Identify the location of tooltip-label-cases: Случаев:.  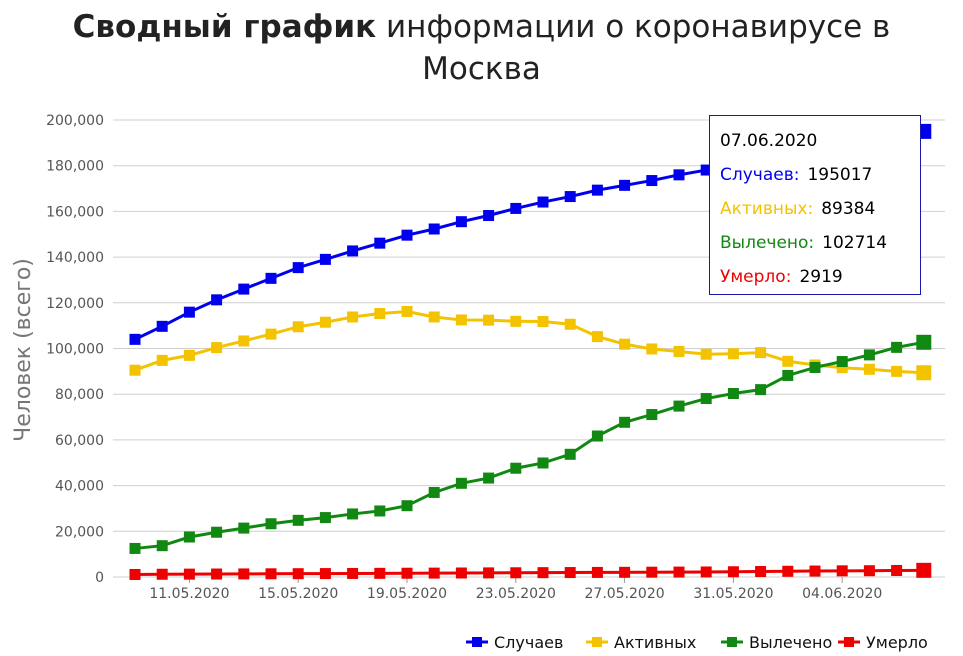
(760, 175).